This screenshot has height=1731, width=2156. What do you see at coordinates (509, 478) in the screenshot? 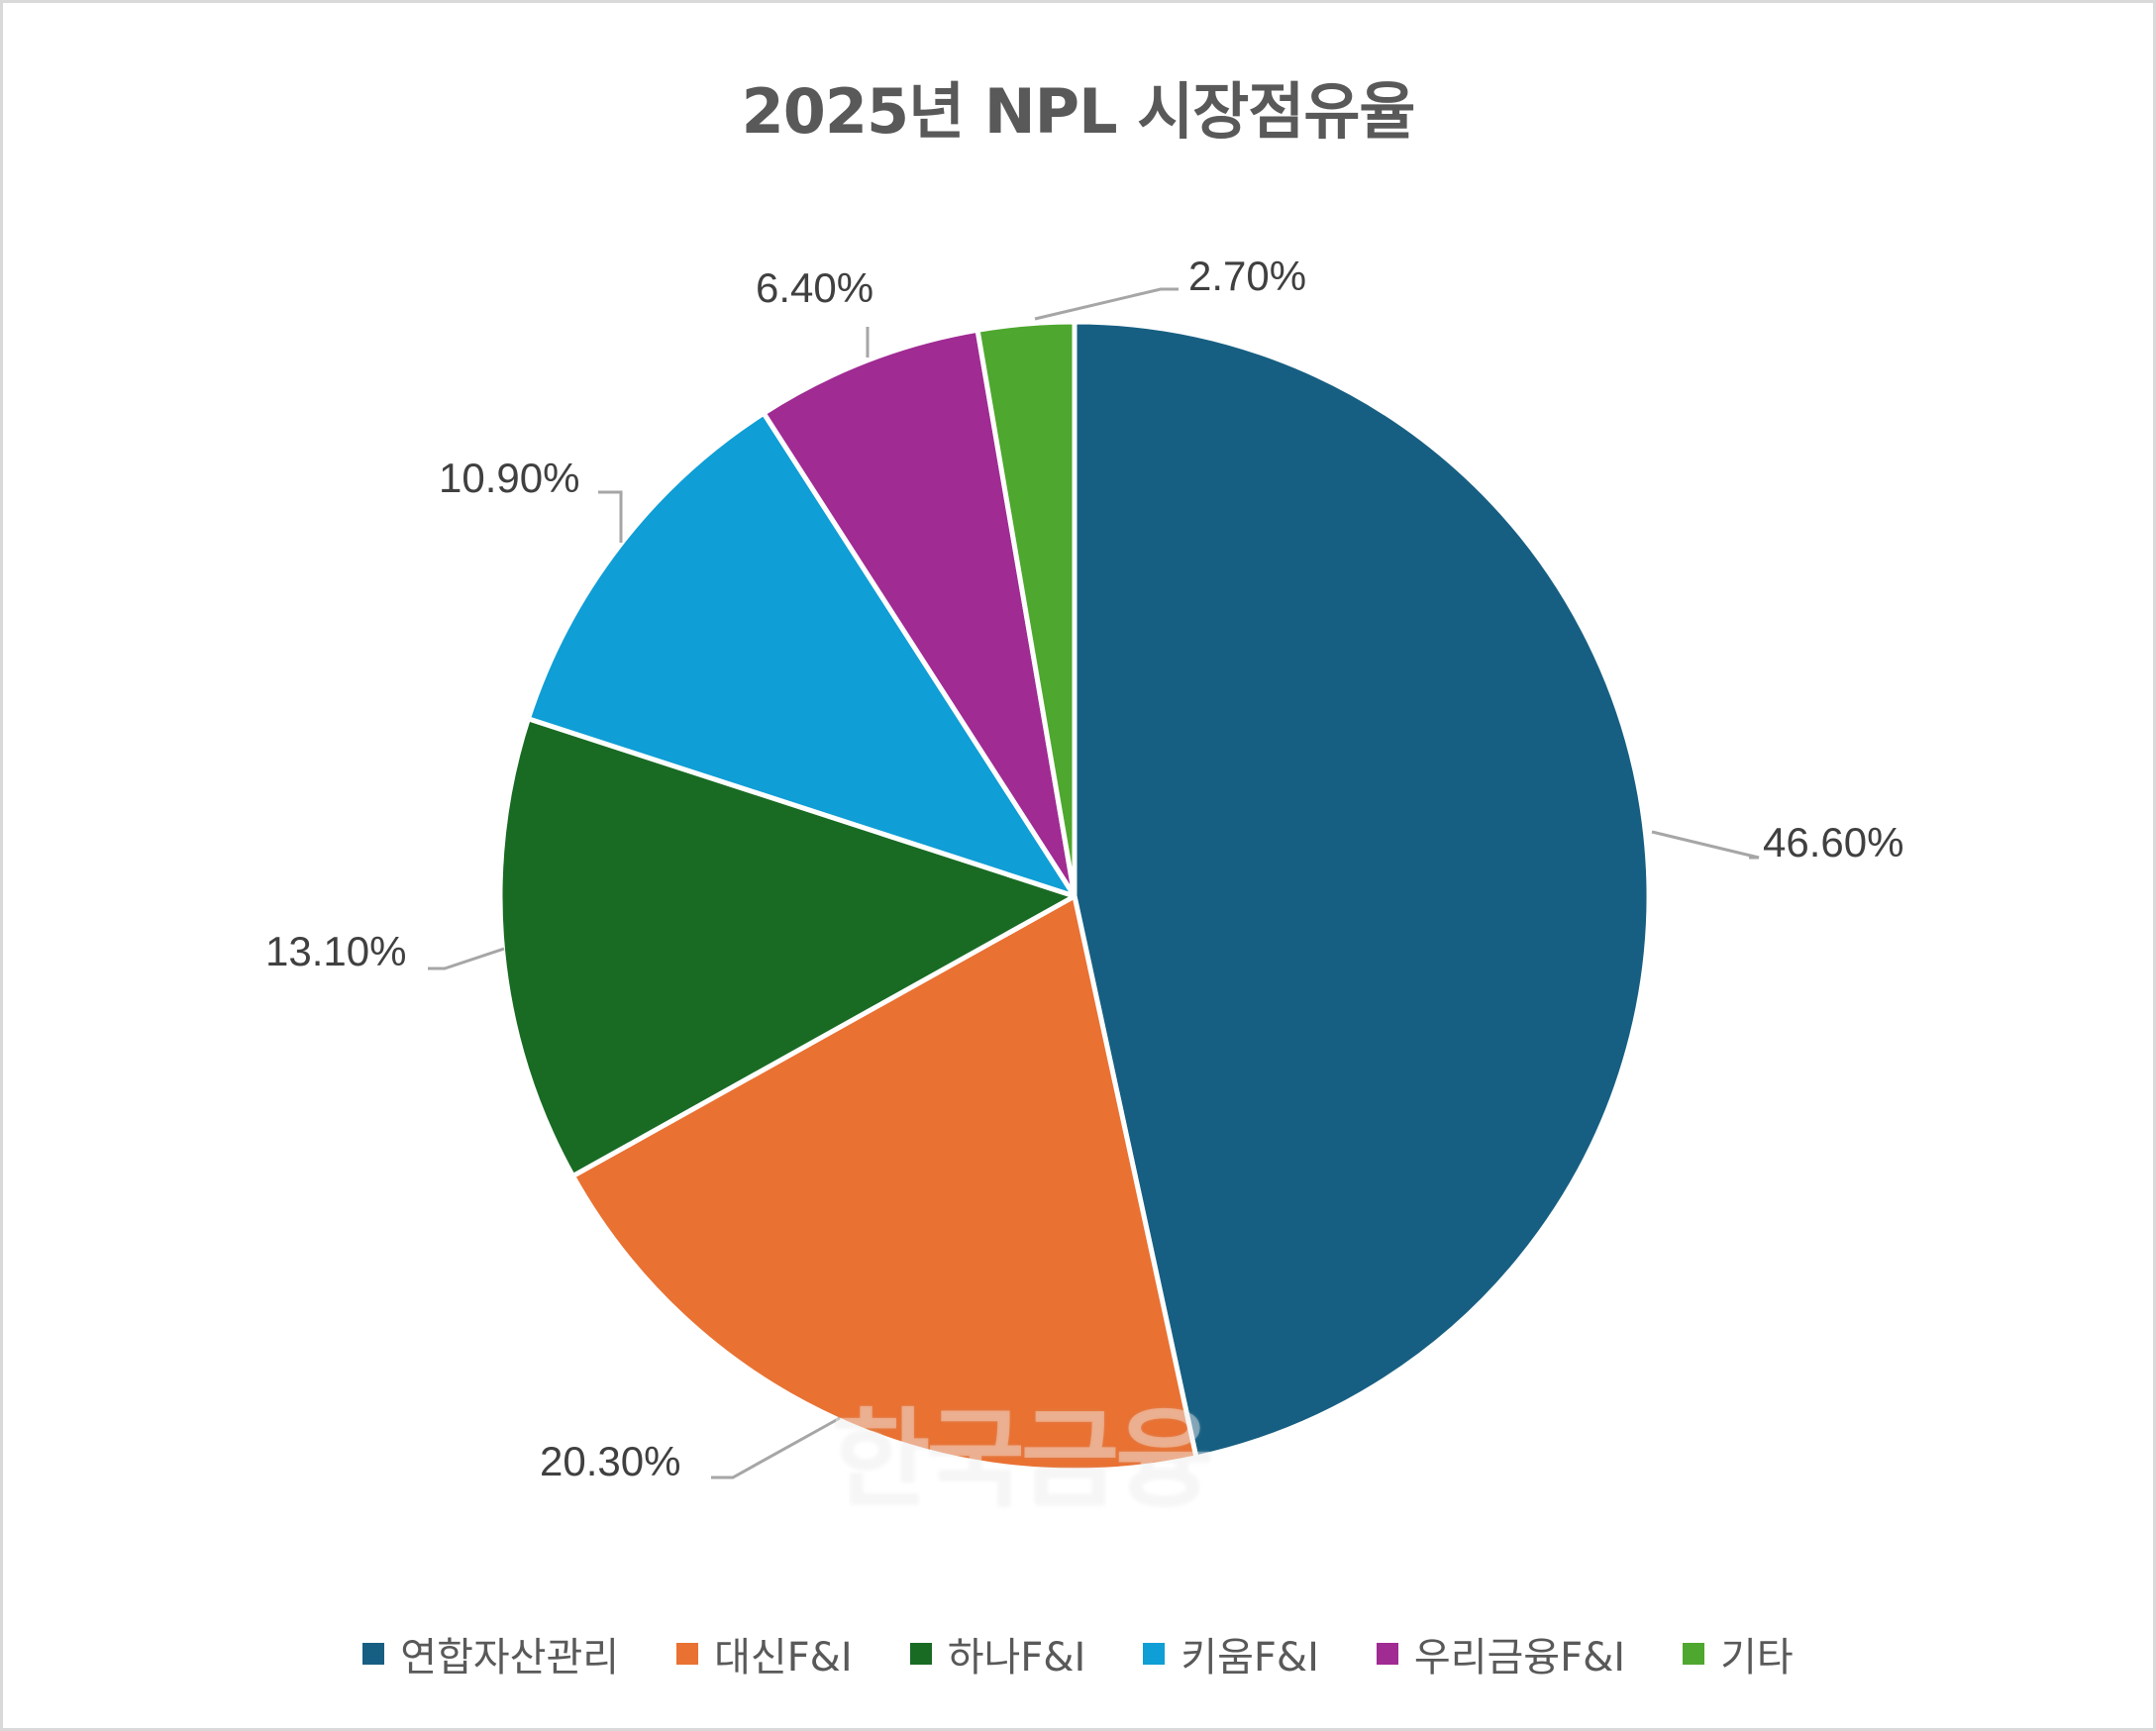
I see `data-label: 10.90%` at bounding box center [509, 478].